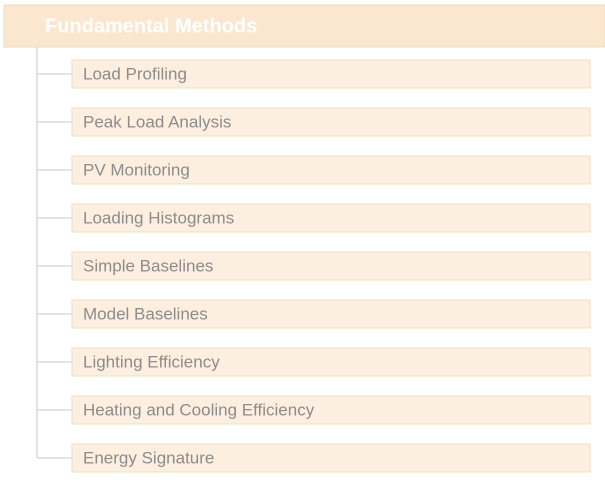  I want to click on item-label: Lighting Efficiency, so click(151, 361).